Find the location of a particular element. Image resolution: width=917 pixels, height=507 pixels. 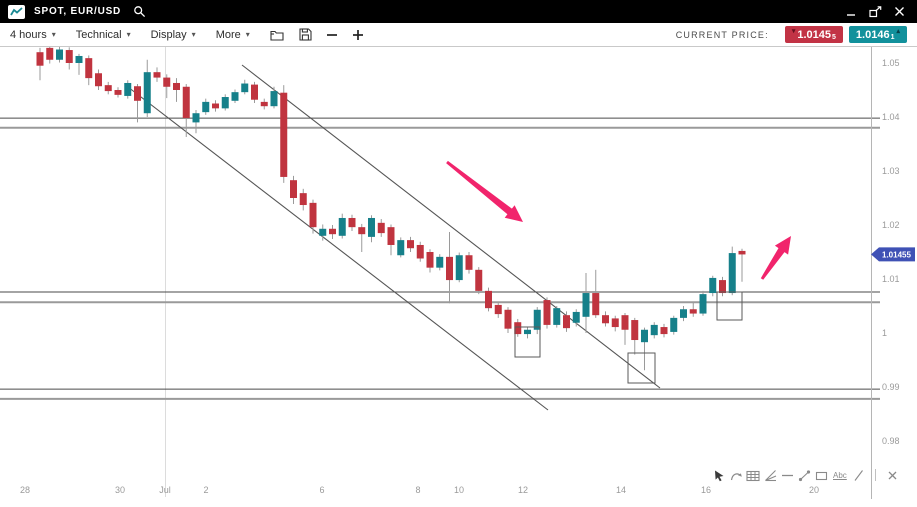

chevron-down-icon: ▾ is located at coordinates (247, 34).